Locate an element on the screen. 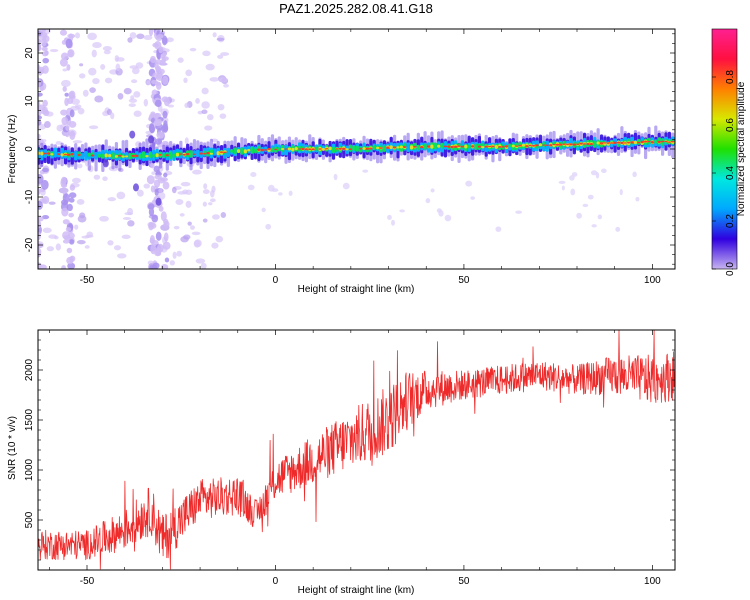 This screenshot has width=750, height=600. spectrogram-y-label: Frequency (Hz) is located at coordinates (12, 149).